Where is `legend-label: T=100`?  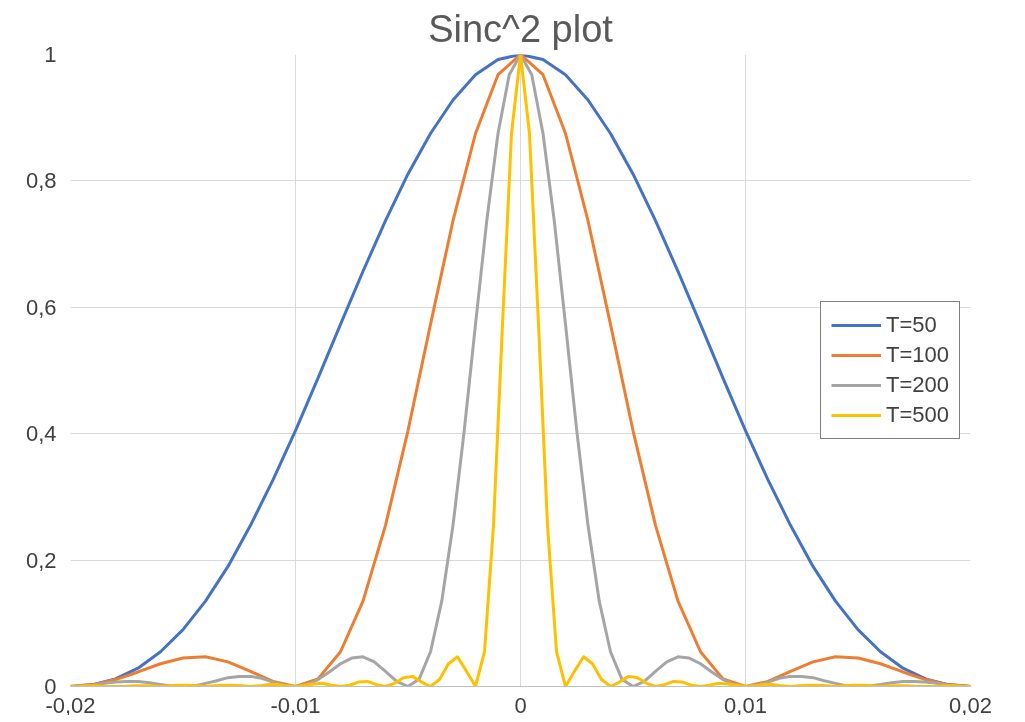
legend-label: T=100 is located at coordinates (917, 355).